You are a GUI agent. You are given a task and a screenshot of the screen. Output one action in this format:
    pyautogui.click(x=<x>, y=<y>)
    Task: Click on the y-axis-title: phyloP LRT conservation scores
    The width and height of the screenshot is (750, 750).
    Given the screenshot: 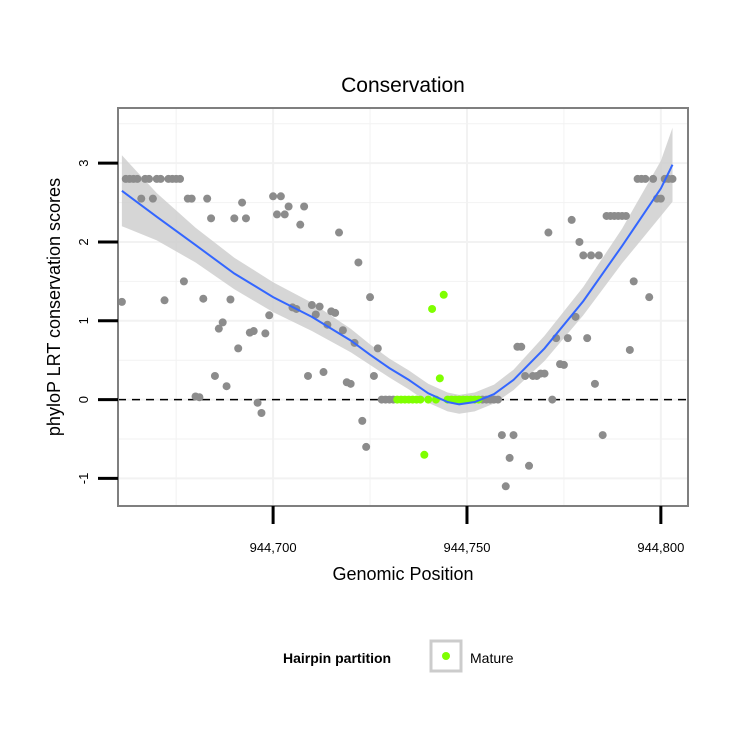 What is the action you would take?
    pyautogui.click(x=54, y=307)
    